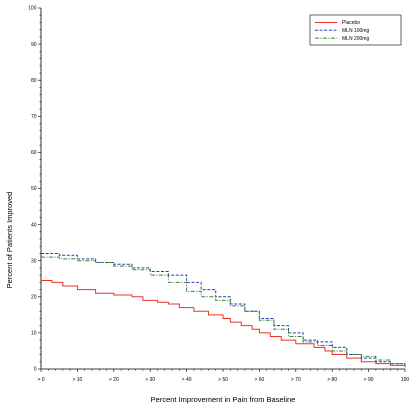 Image resolution: width=416 pixels, height=408 pixels. Describe the element at coordinates (34, 298) in the screenshot. I see `y-tick-label: 20` at that location.